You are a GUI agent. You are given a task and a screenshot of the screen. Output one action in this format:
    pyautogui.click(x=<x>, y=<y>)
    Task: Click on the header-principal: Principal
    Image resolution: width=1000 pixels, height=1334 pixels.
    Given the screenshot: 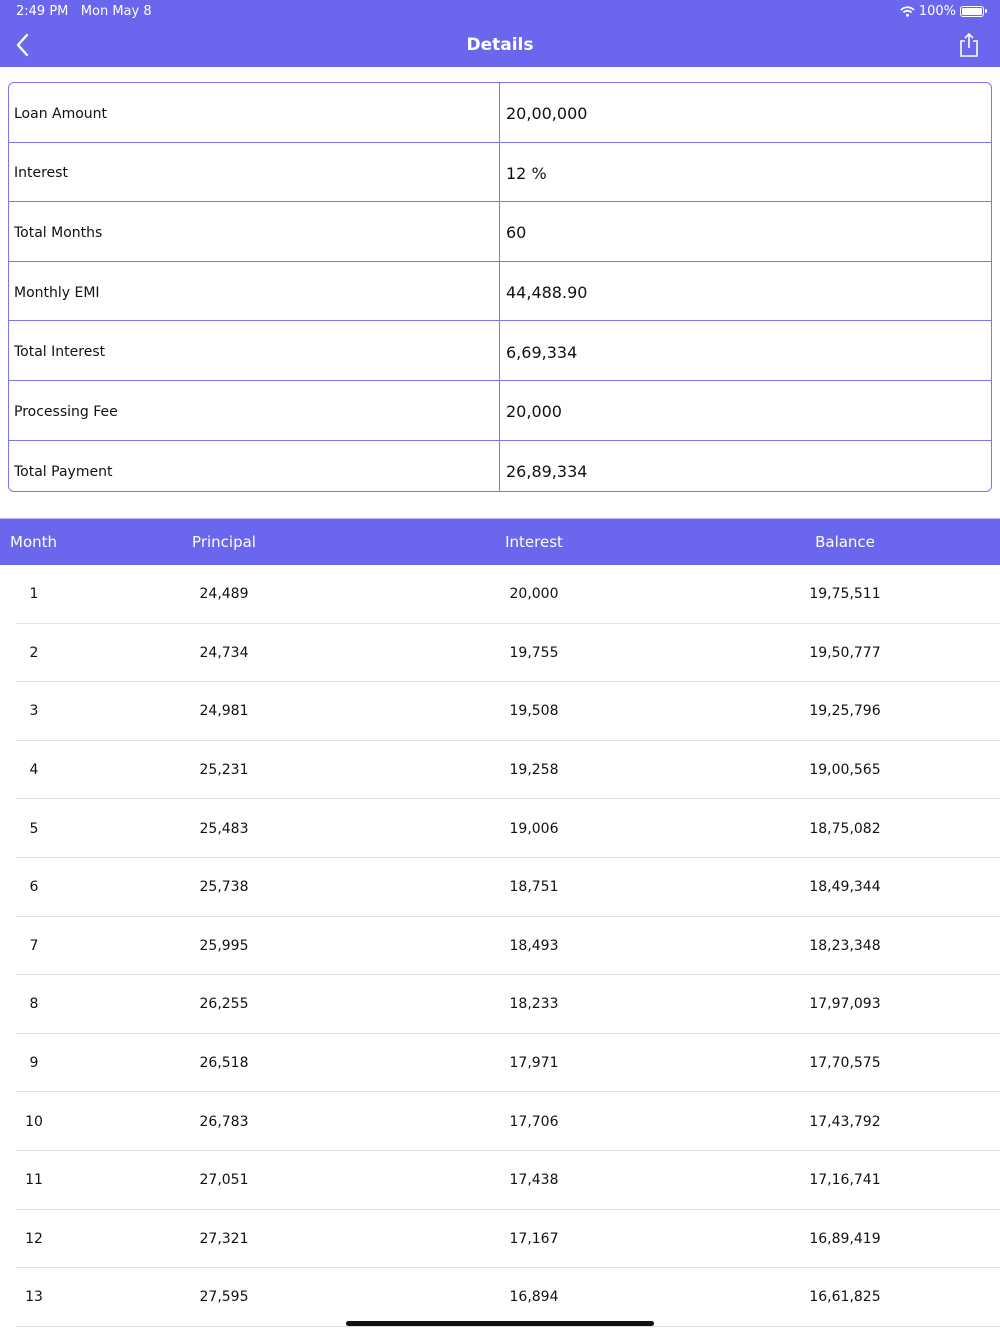 What is the action you would take?
    pyautogui.click(x=224, y=542)
    